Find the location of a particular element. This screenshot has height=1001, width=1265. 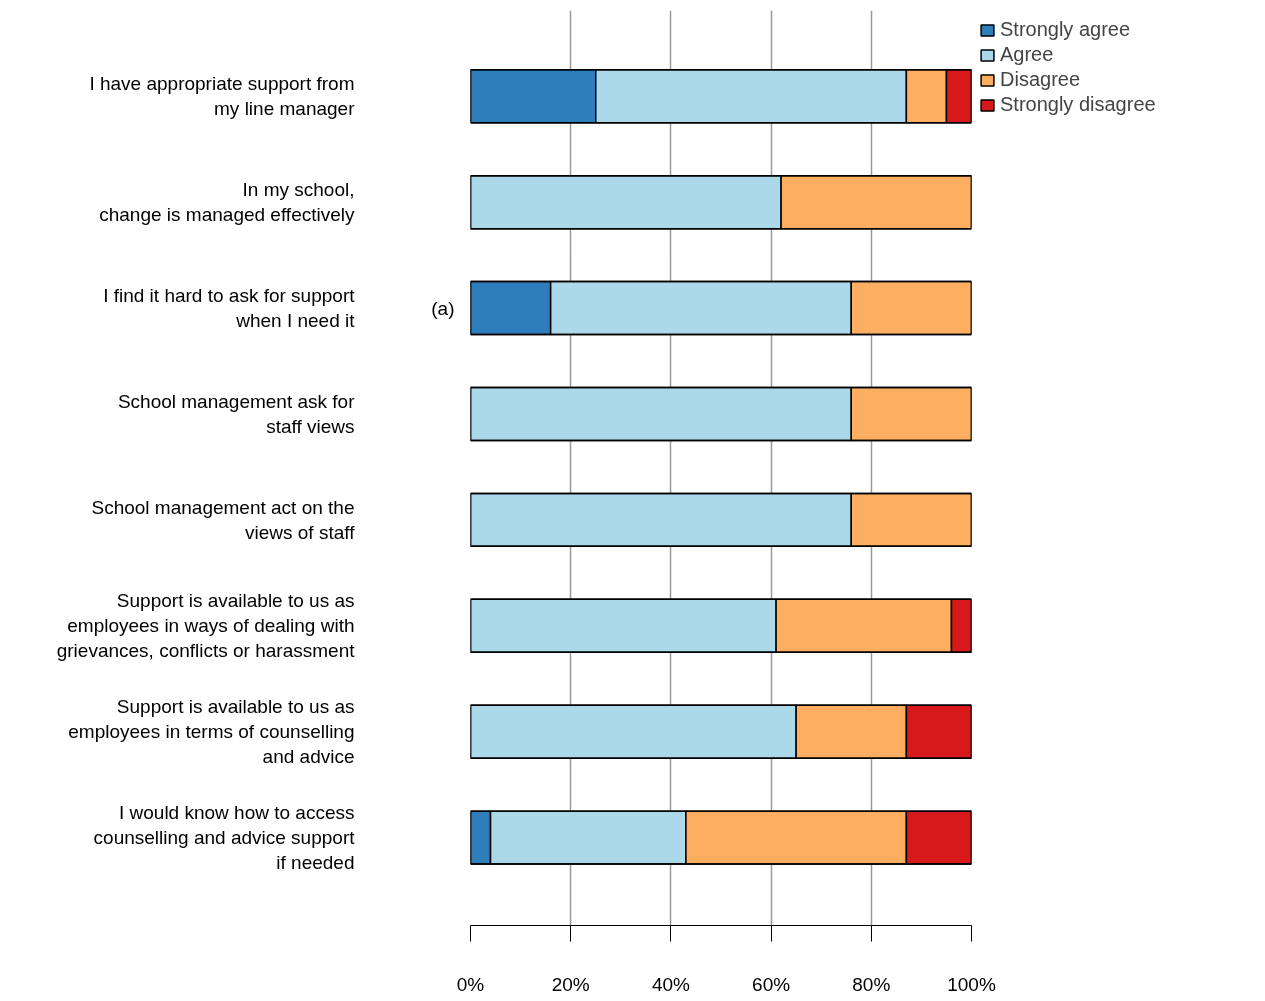

x-tick-label: 80% is located at coordinates (871, 984).